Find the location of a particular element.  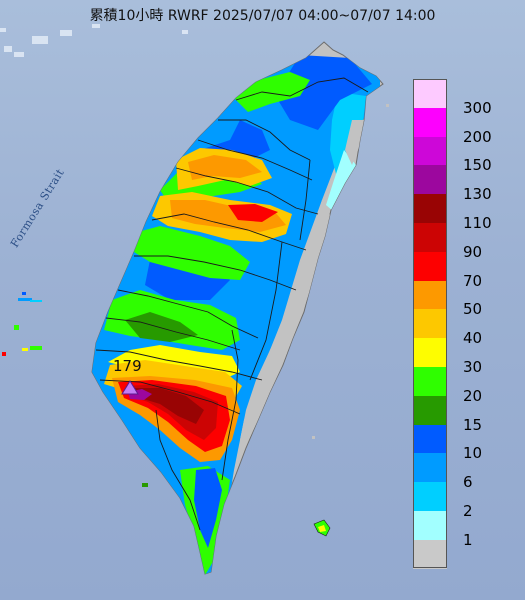

legend-label: 300 is located at coordinates (477, 107).